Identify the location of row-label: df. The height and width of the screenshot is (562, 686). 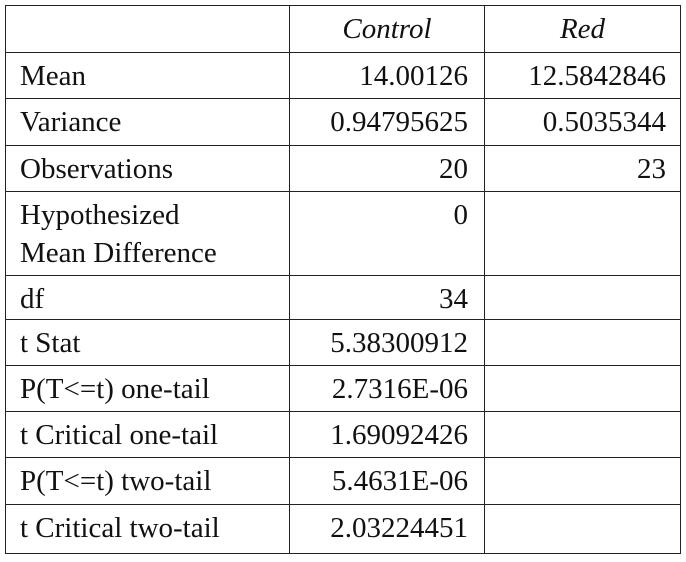
(147, 297).